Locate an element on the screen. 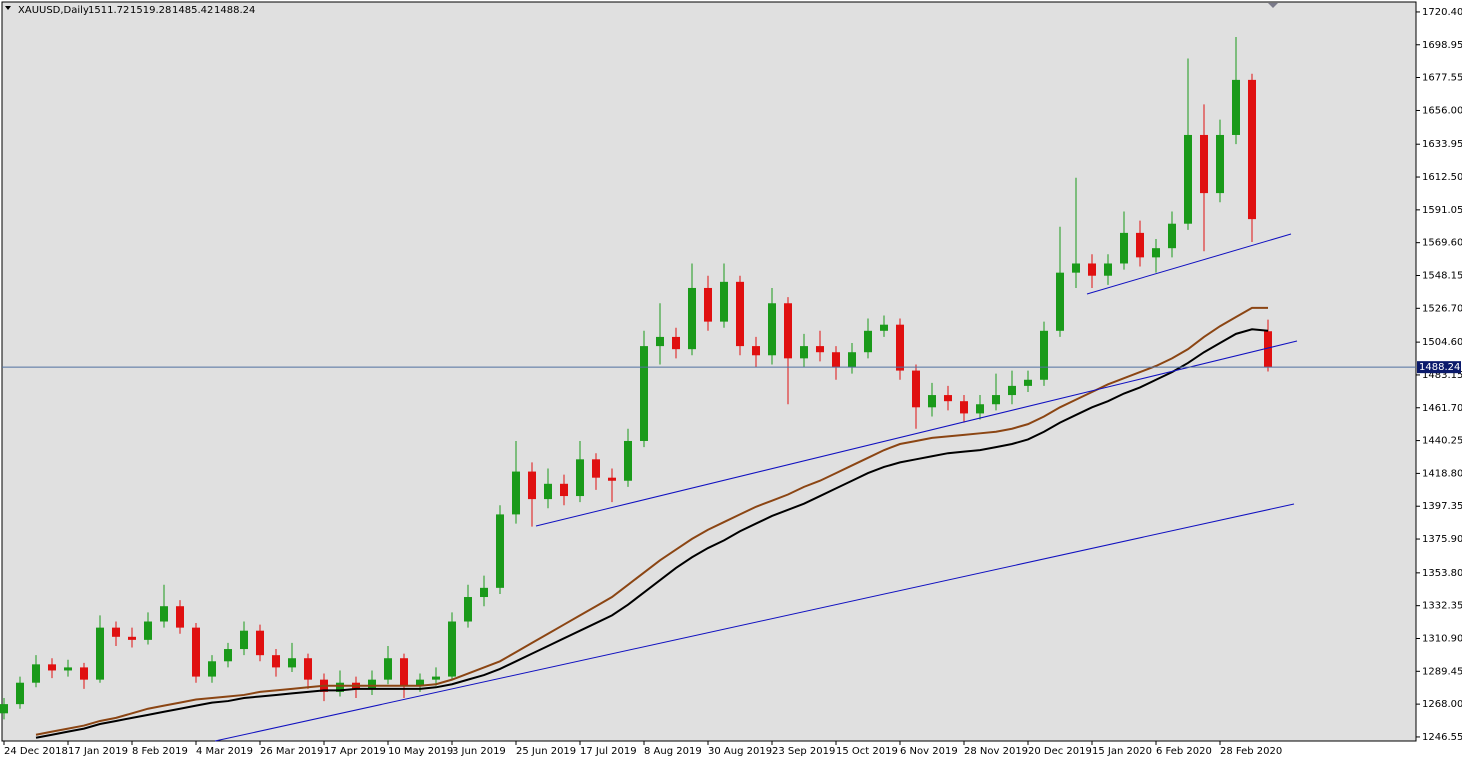 This screenshot has width=1462, height=765. x-tick-label: 20 Dec 2019 is located at coordinates (1060, 751).